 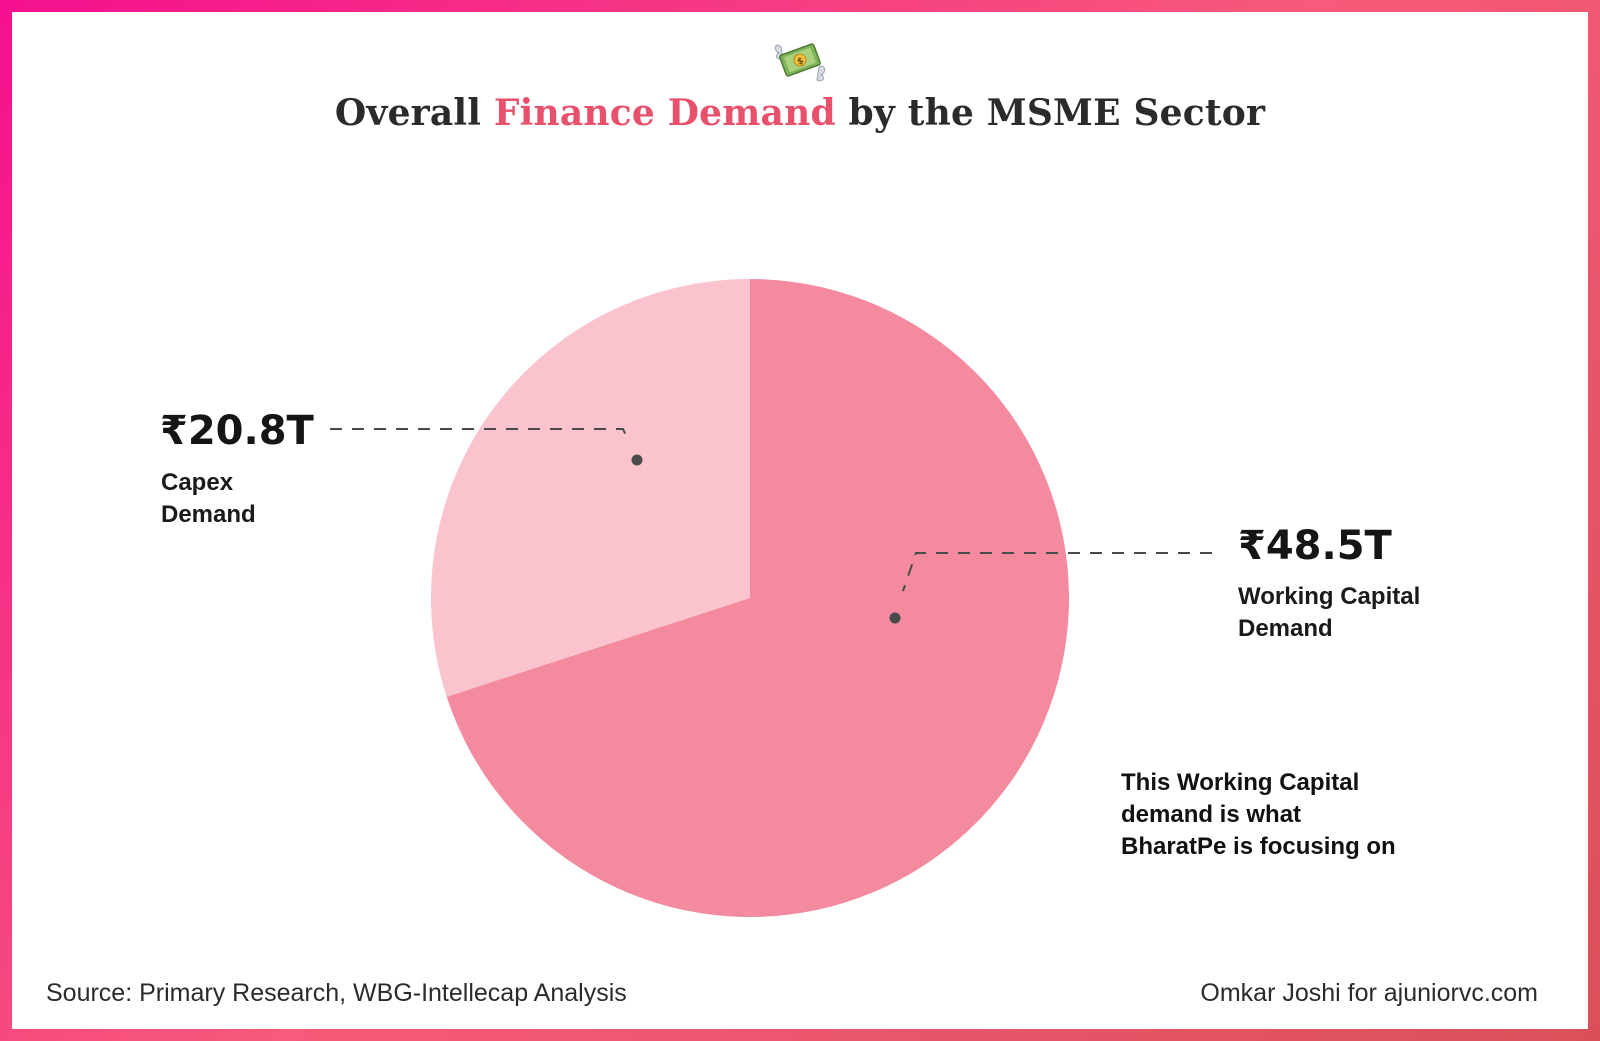 I want to click on working-capital-label-line-2: Demand, so click(x=1285, y=628).